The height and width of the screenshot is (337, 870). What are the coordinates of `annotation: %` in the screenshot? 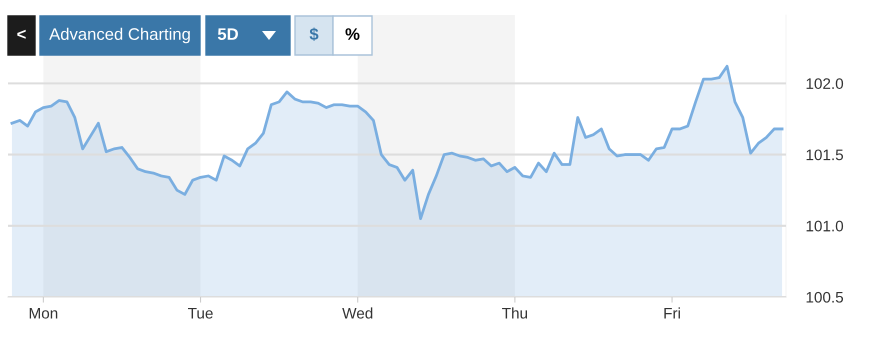 It's located at (353, 34).